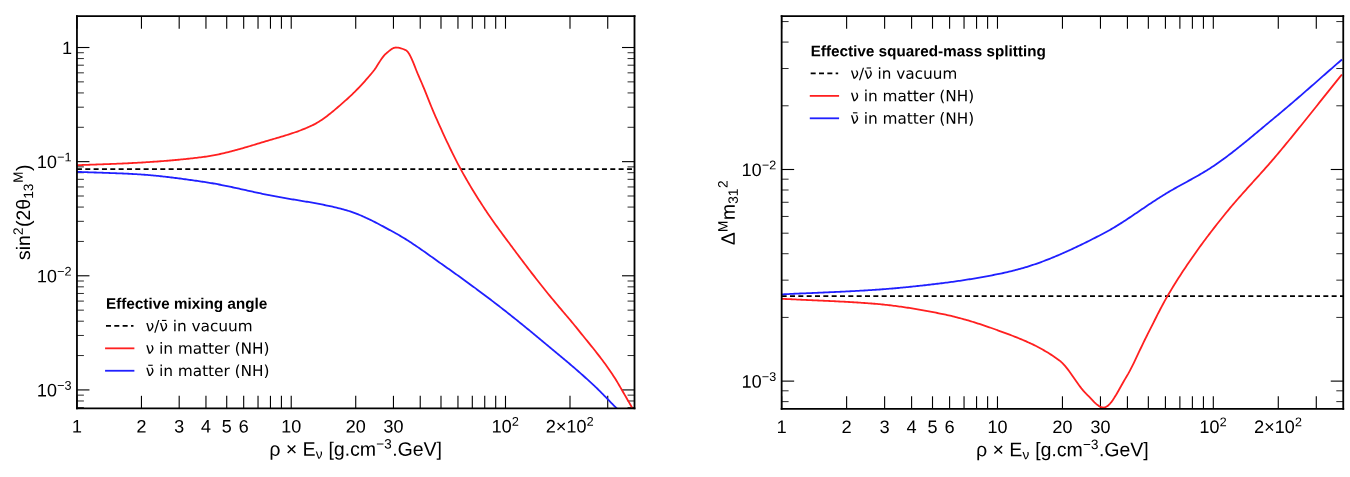 The image size is (1350, 477). What do you see at coordinates (54, 160) in the screenshot?
I see `y-tick-label: 10$^{−1}$` at bounding box center [54, 160].